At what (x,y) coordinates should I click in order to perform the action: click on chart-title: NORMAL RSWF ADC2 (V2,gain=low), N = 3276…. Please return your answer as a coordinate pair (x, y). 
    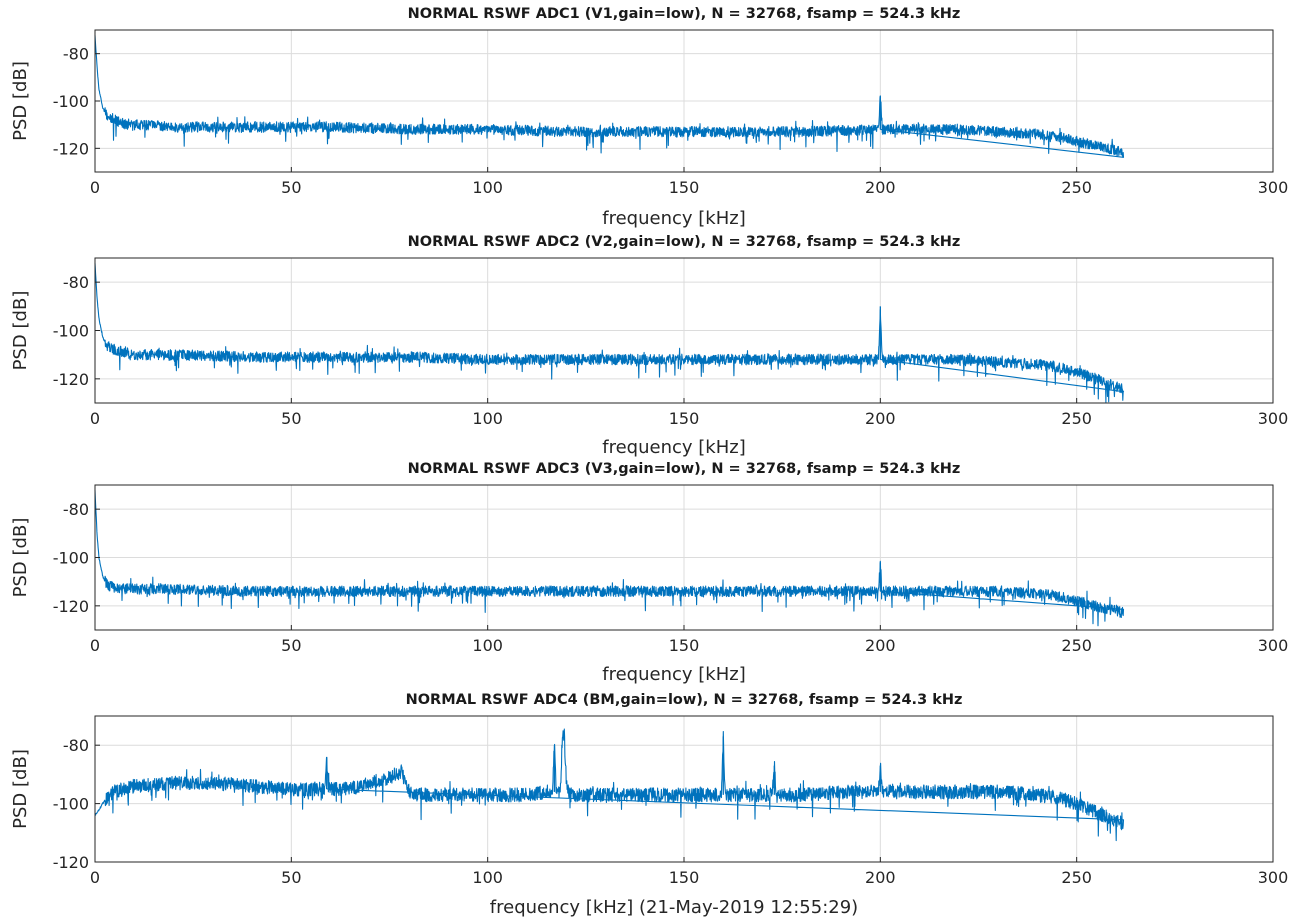
    Looking at the image, I should click on (684, 242).